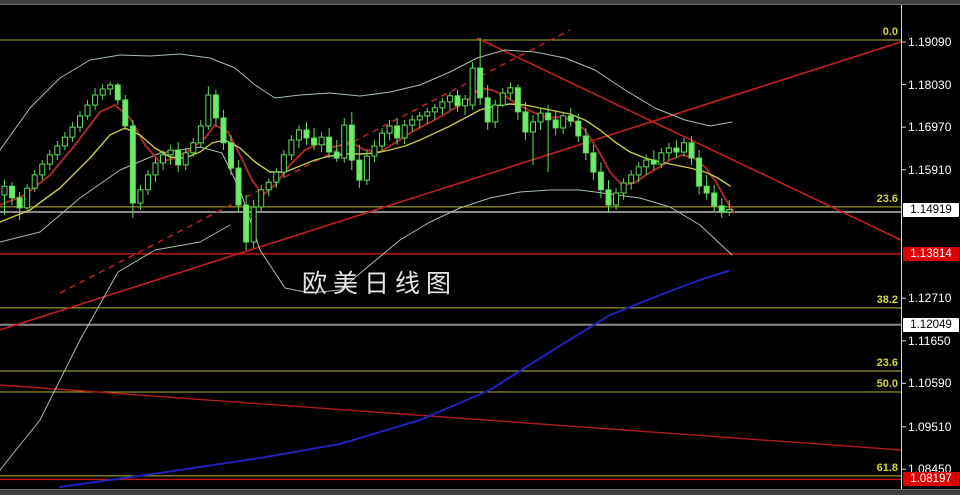  I want to click on lower-channel-line, so click(451, 417).